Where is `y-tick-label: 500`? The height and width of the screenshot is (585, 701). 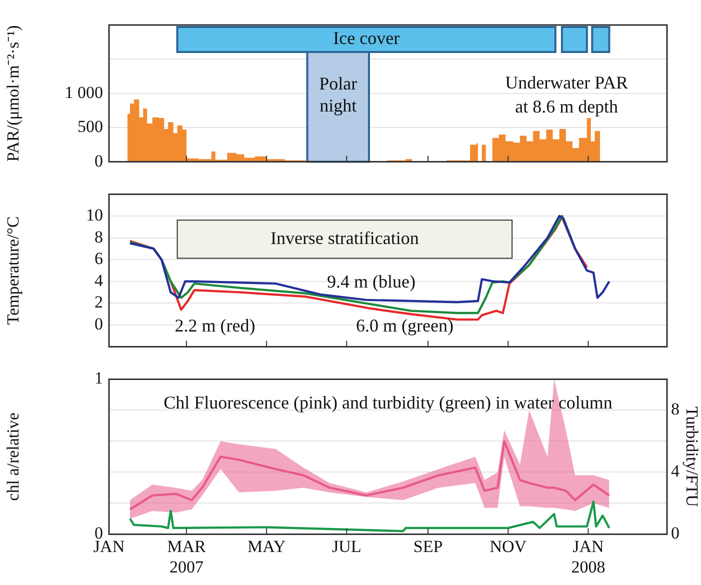
y-tick-label: 500 is located at coordinates (90, 126).